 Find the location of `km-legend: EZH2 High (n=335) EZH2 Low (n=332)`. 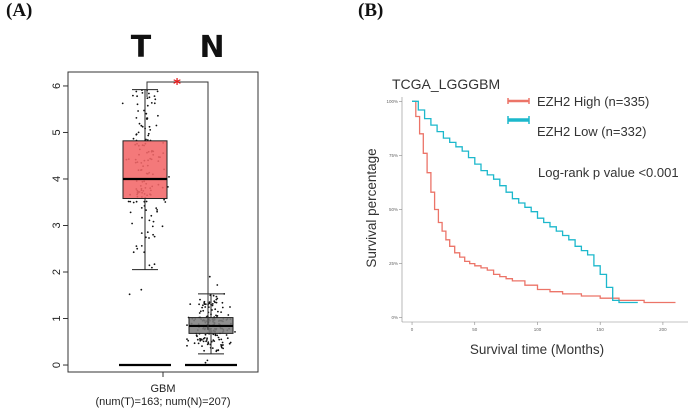

km-legend: EZH2 High (n=335) EZH2 Low (n=332) is located at coordinates (578, 116).